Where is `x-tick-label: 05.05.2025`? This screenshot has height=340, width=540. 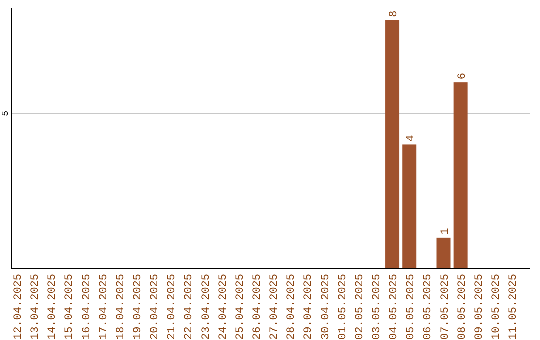
x-tick-label: 05.05.2025 is located at coordinates (412, 307).